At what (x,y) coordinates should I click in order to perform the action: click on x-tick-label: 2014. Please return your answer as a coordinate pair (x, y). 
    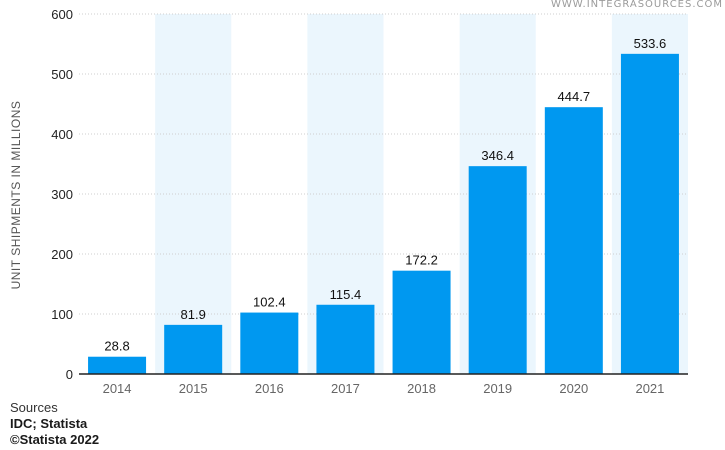
    Looking at the image, I should click on (117, 388).